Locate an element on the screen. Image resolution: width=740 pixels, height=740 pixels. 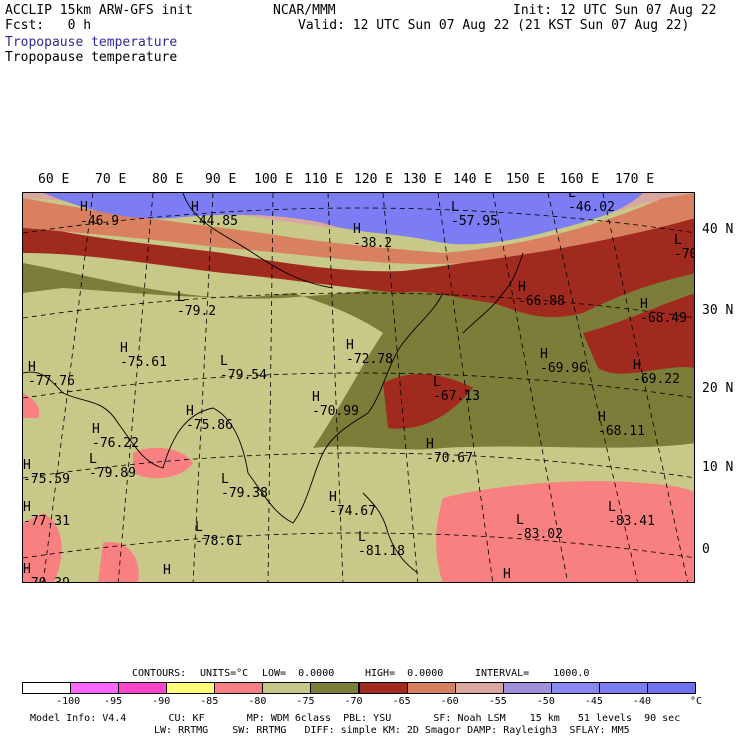
high-marker: H -77.31 is located at coordinates (46, 514).